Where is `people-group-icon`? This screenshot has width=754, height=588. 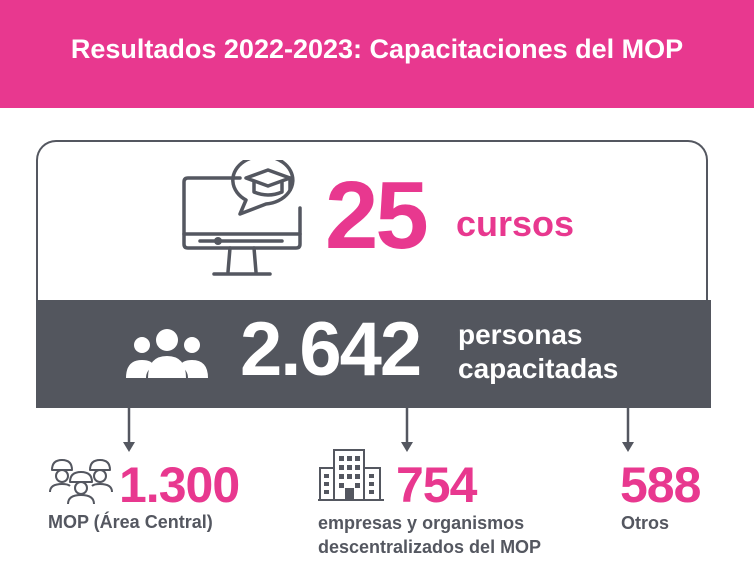
people-group-icon is located at coordinates (167, 353).